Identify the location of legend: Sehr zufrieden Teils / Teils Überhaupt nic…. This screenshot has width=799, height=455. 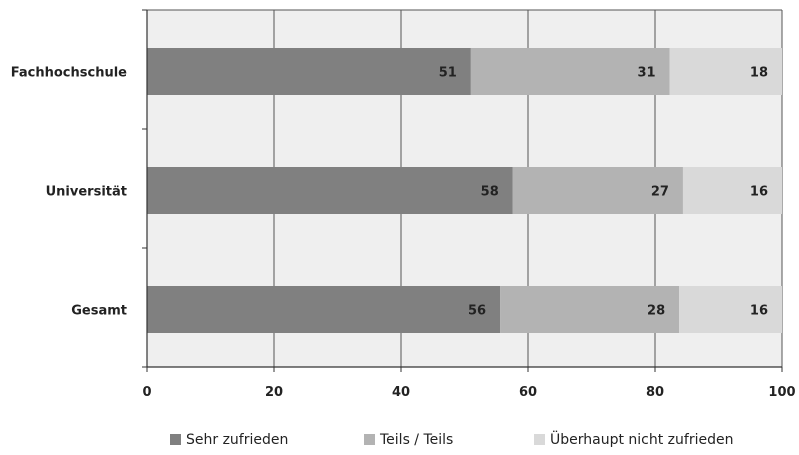
(451, 439).